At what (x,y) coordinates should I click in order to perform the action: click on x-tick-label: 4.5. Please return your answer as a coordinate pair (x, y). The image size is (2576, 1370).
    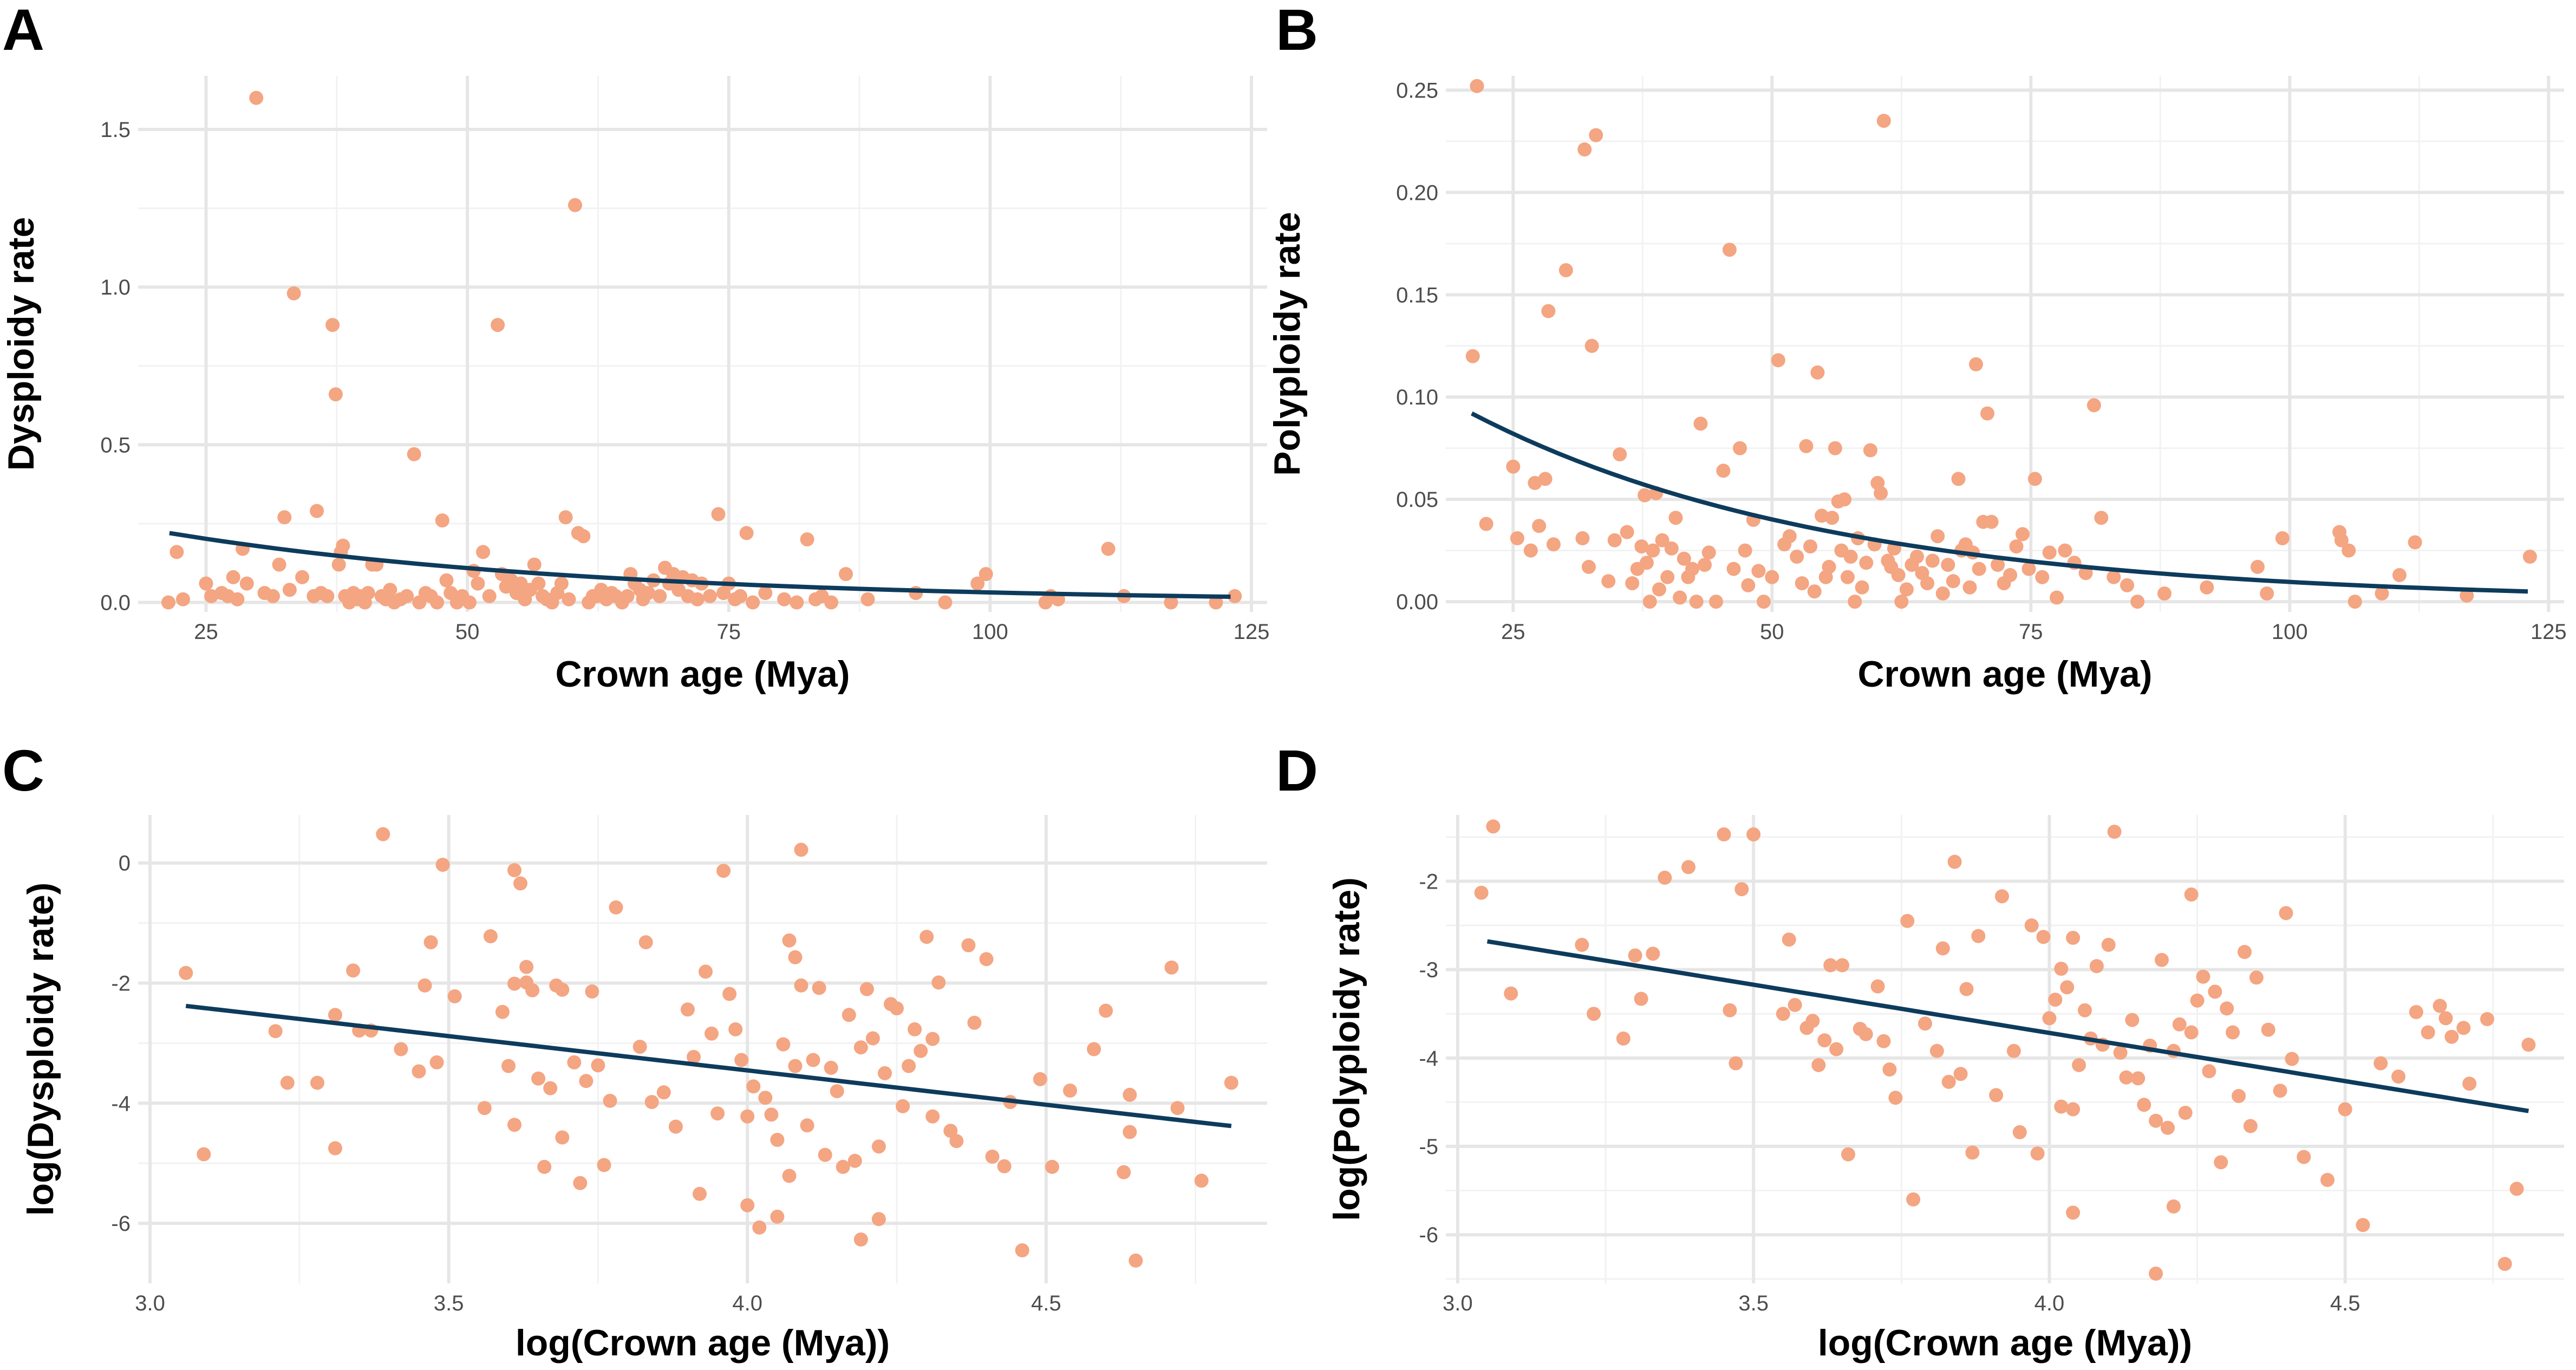
    Looking at the image, I should click on (2345, 1303).